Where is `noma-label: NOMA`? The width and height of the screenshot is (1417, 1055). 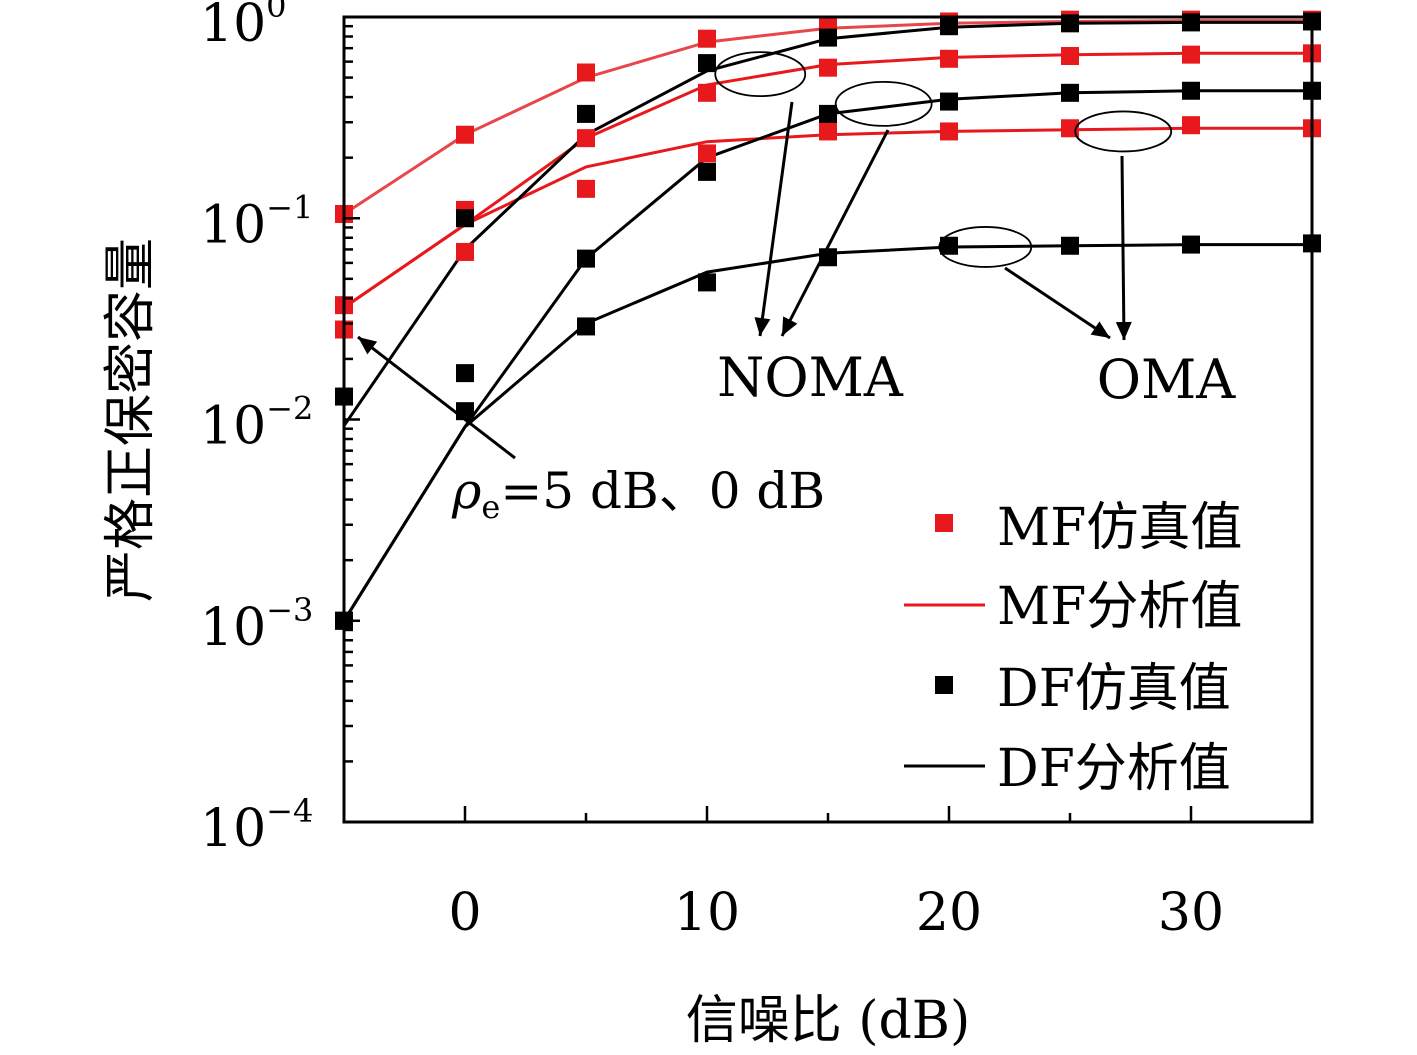
noma-label: NOMA is located at coordinates (810, 377).